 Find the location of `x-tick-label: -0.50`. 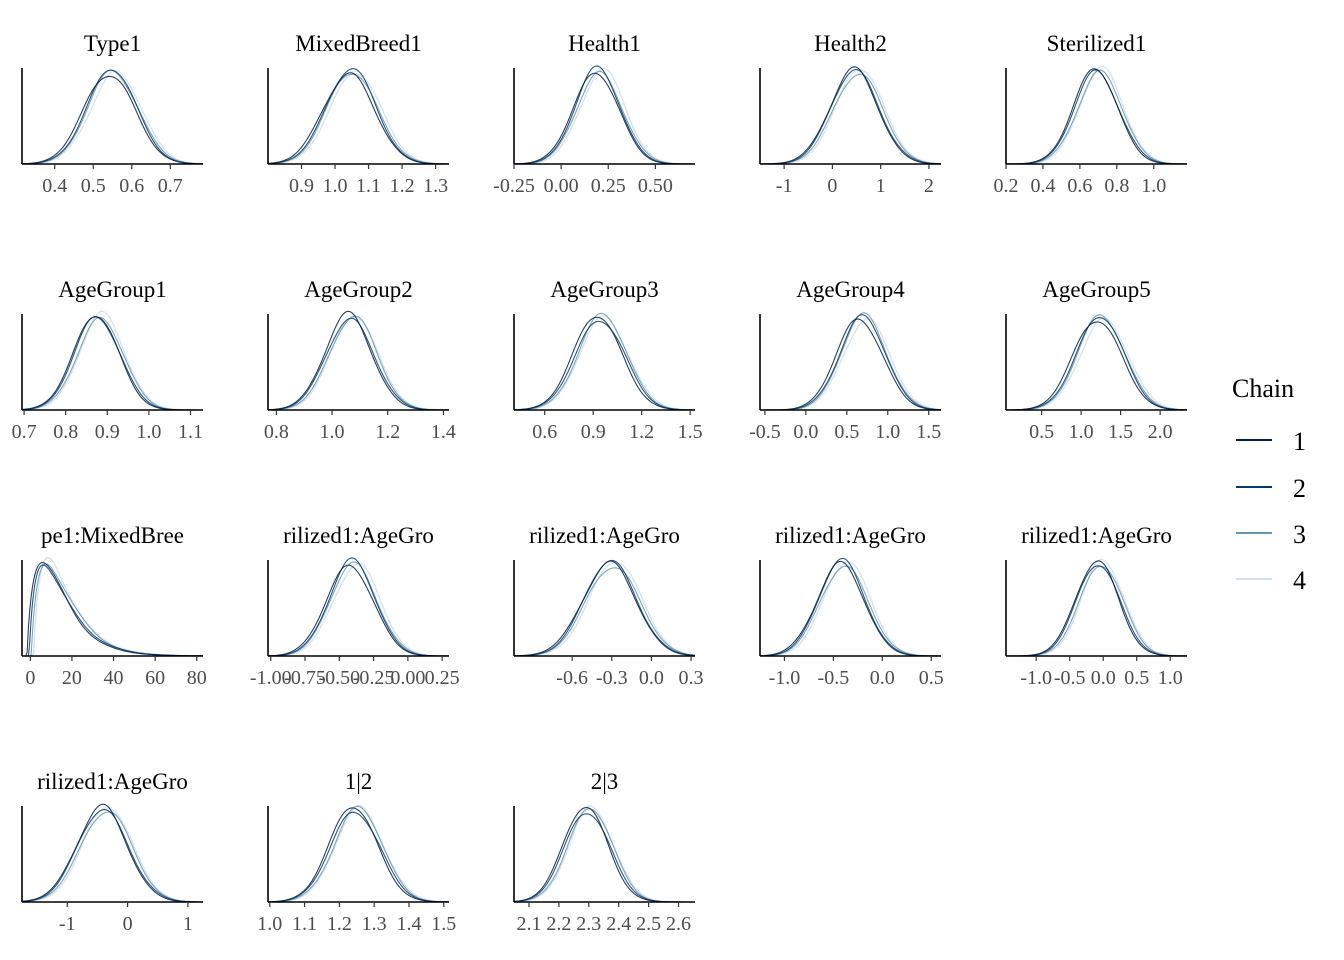

x-tick-label: -0.50 is located at coordinates (339, 678).